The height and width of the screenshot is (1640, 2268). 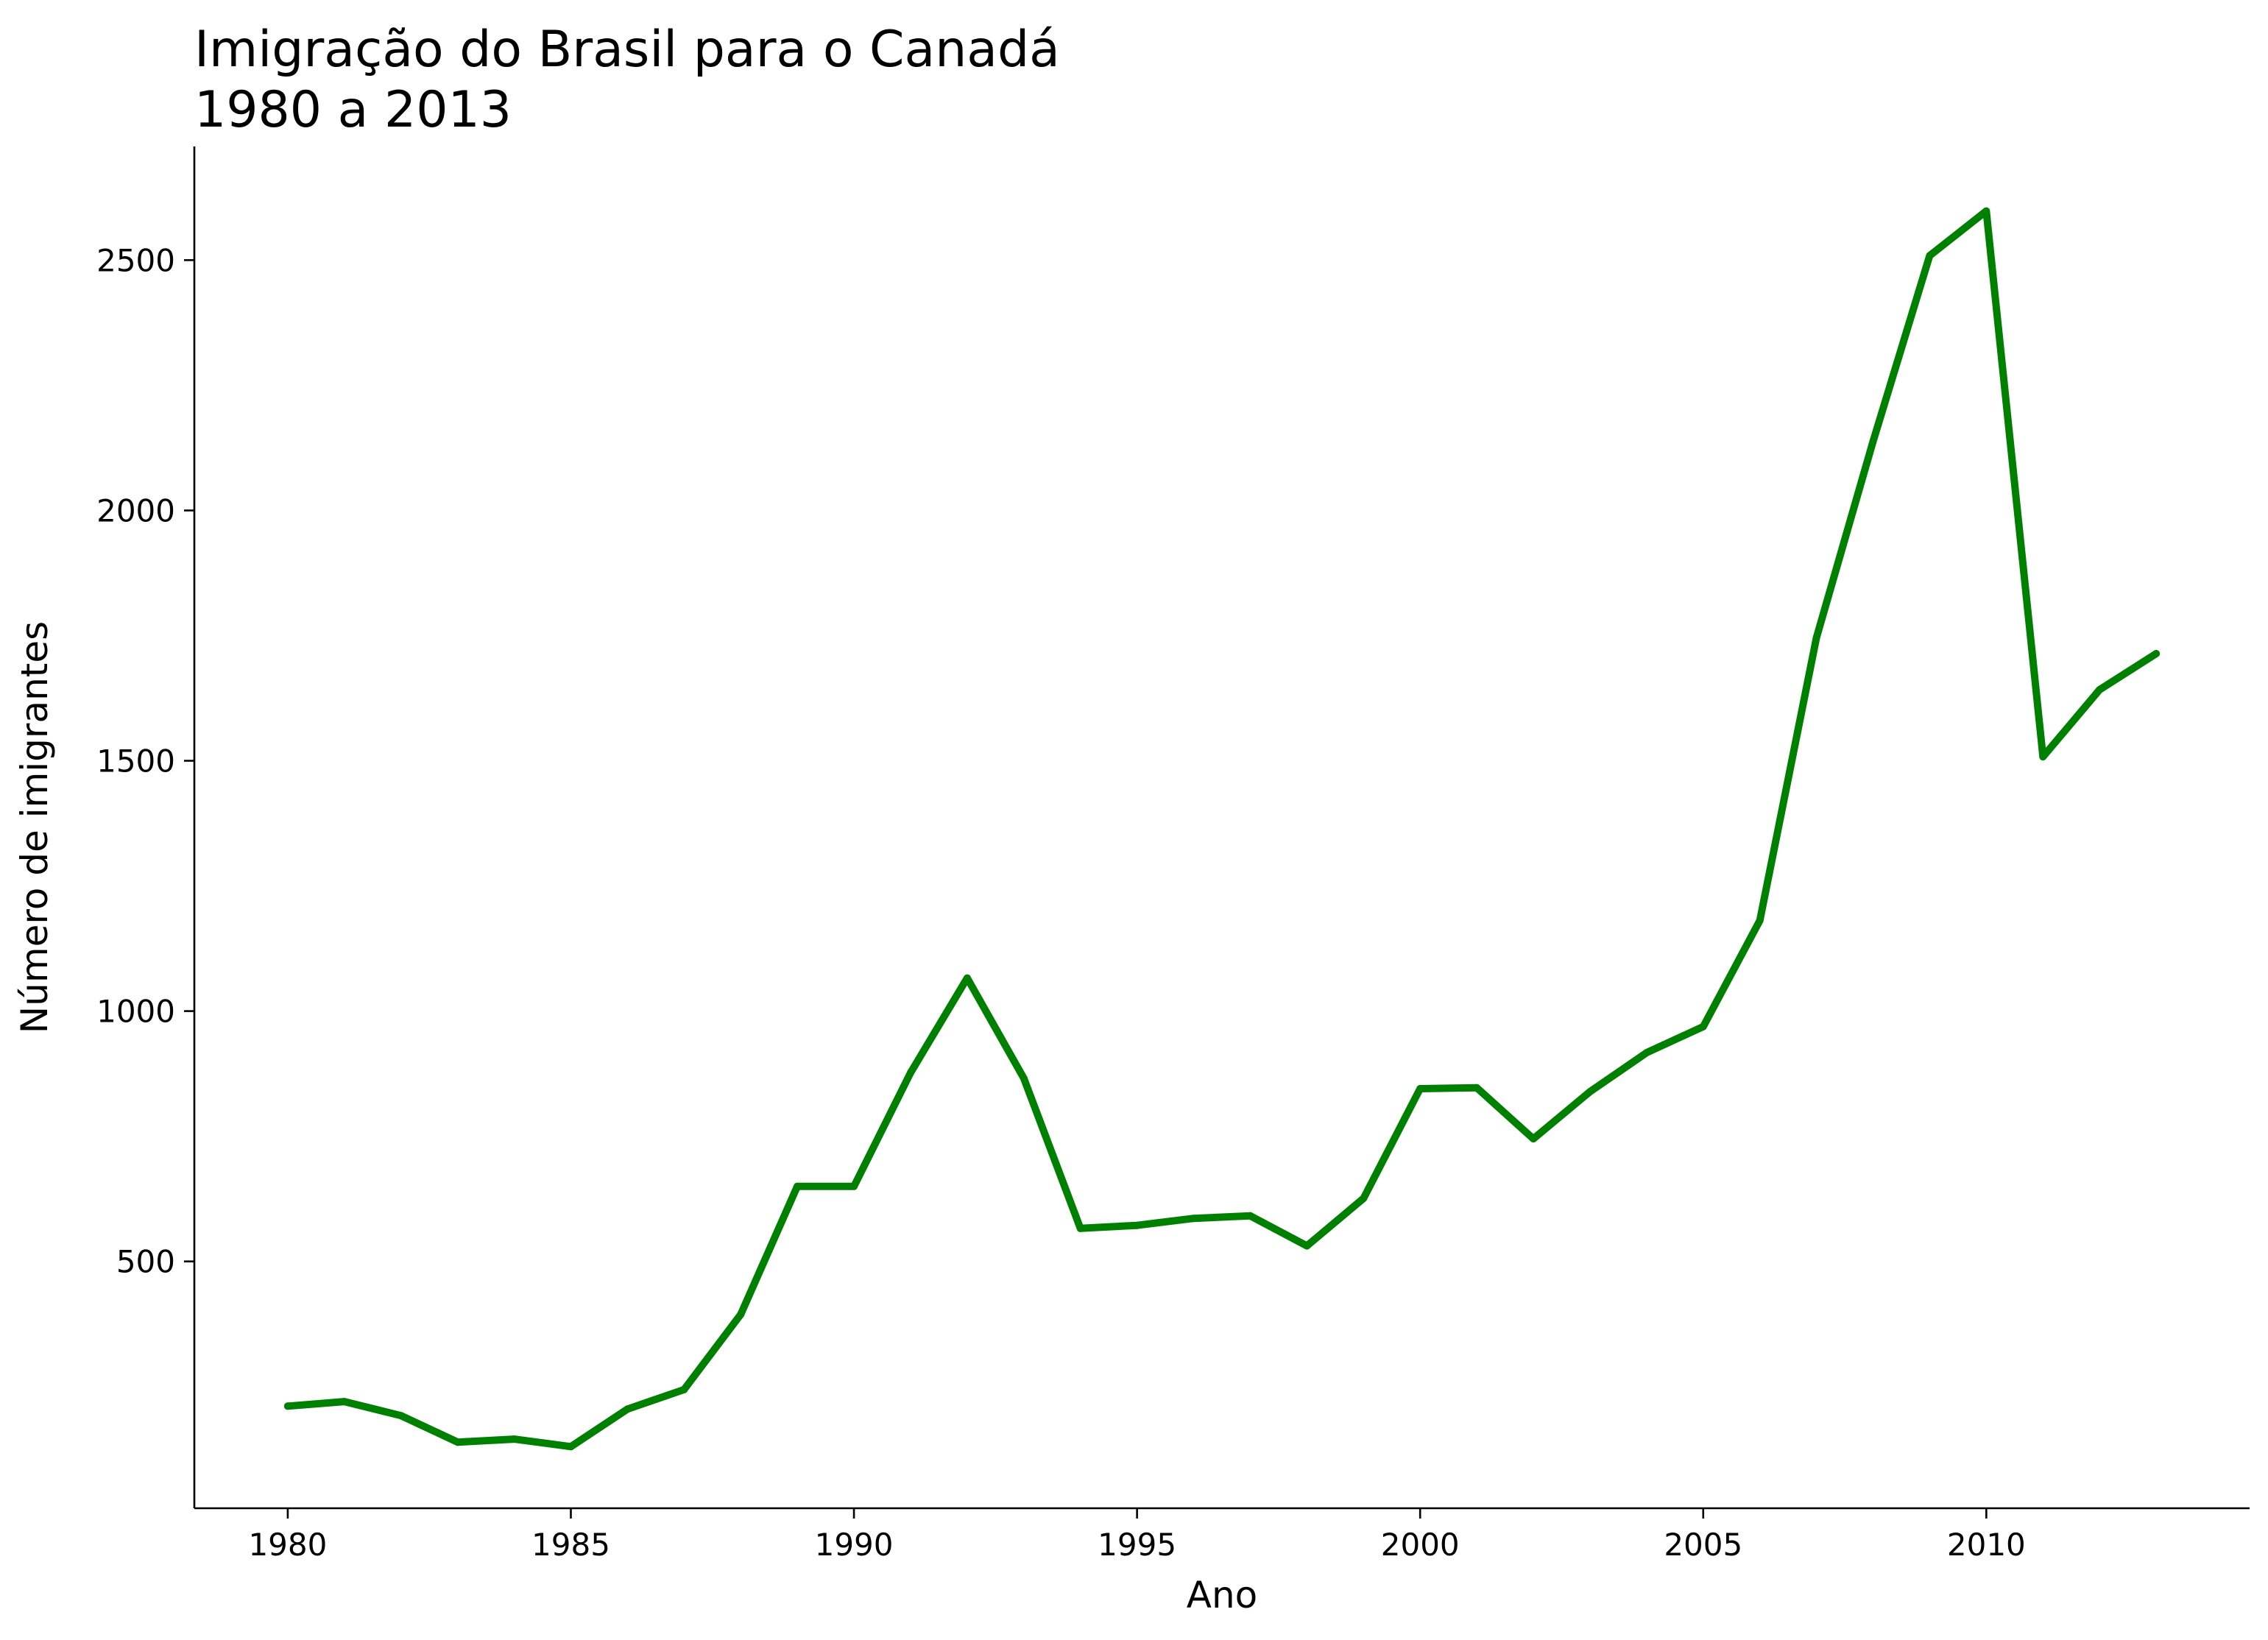 I want to click on data-point-2012, so click(x=2100, y=689).